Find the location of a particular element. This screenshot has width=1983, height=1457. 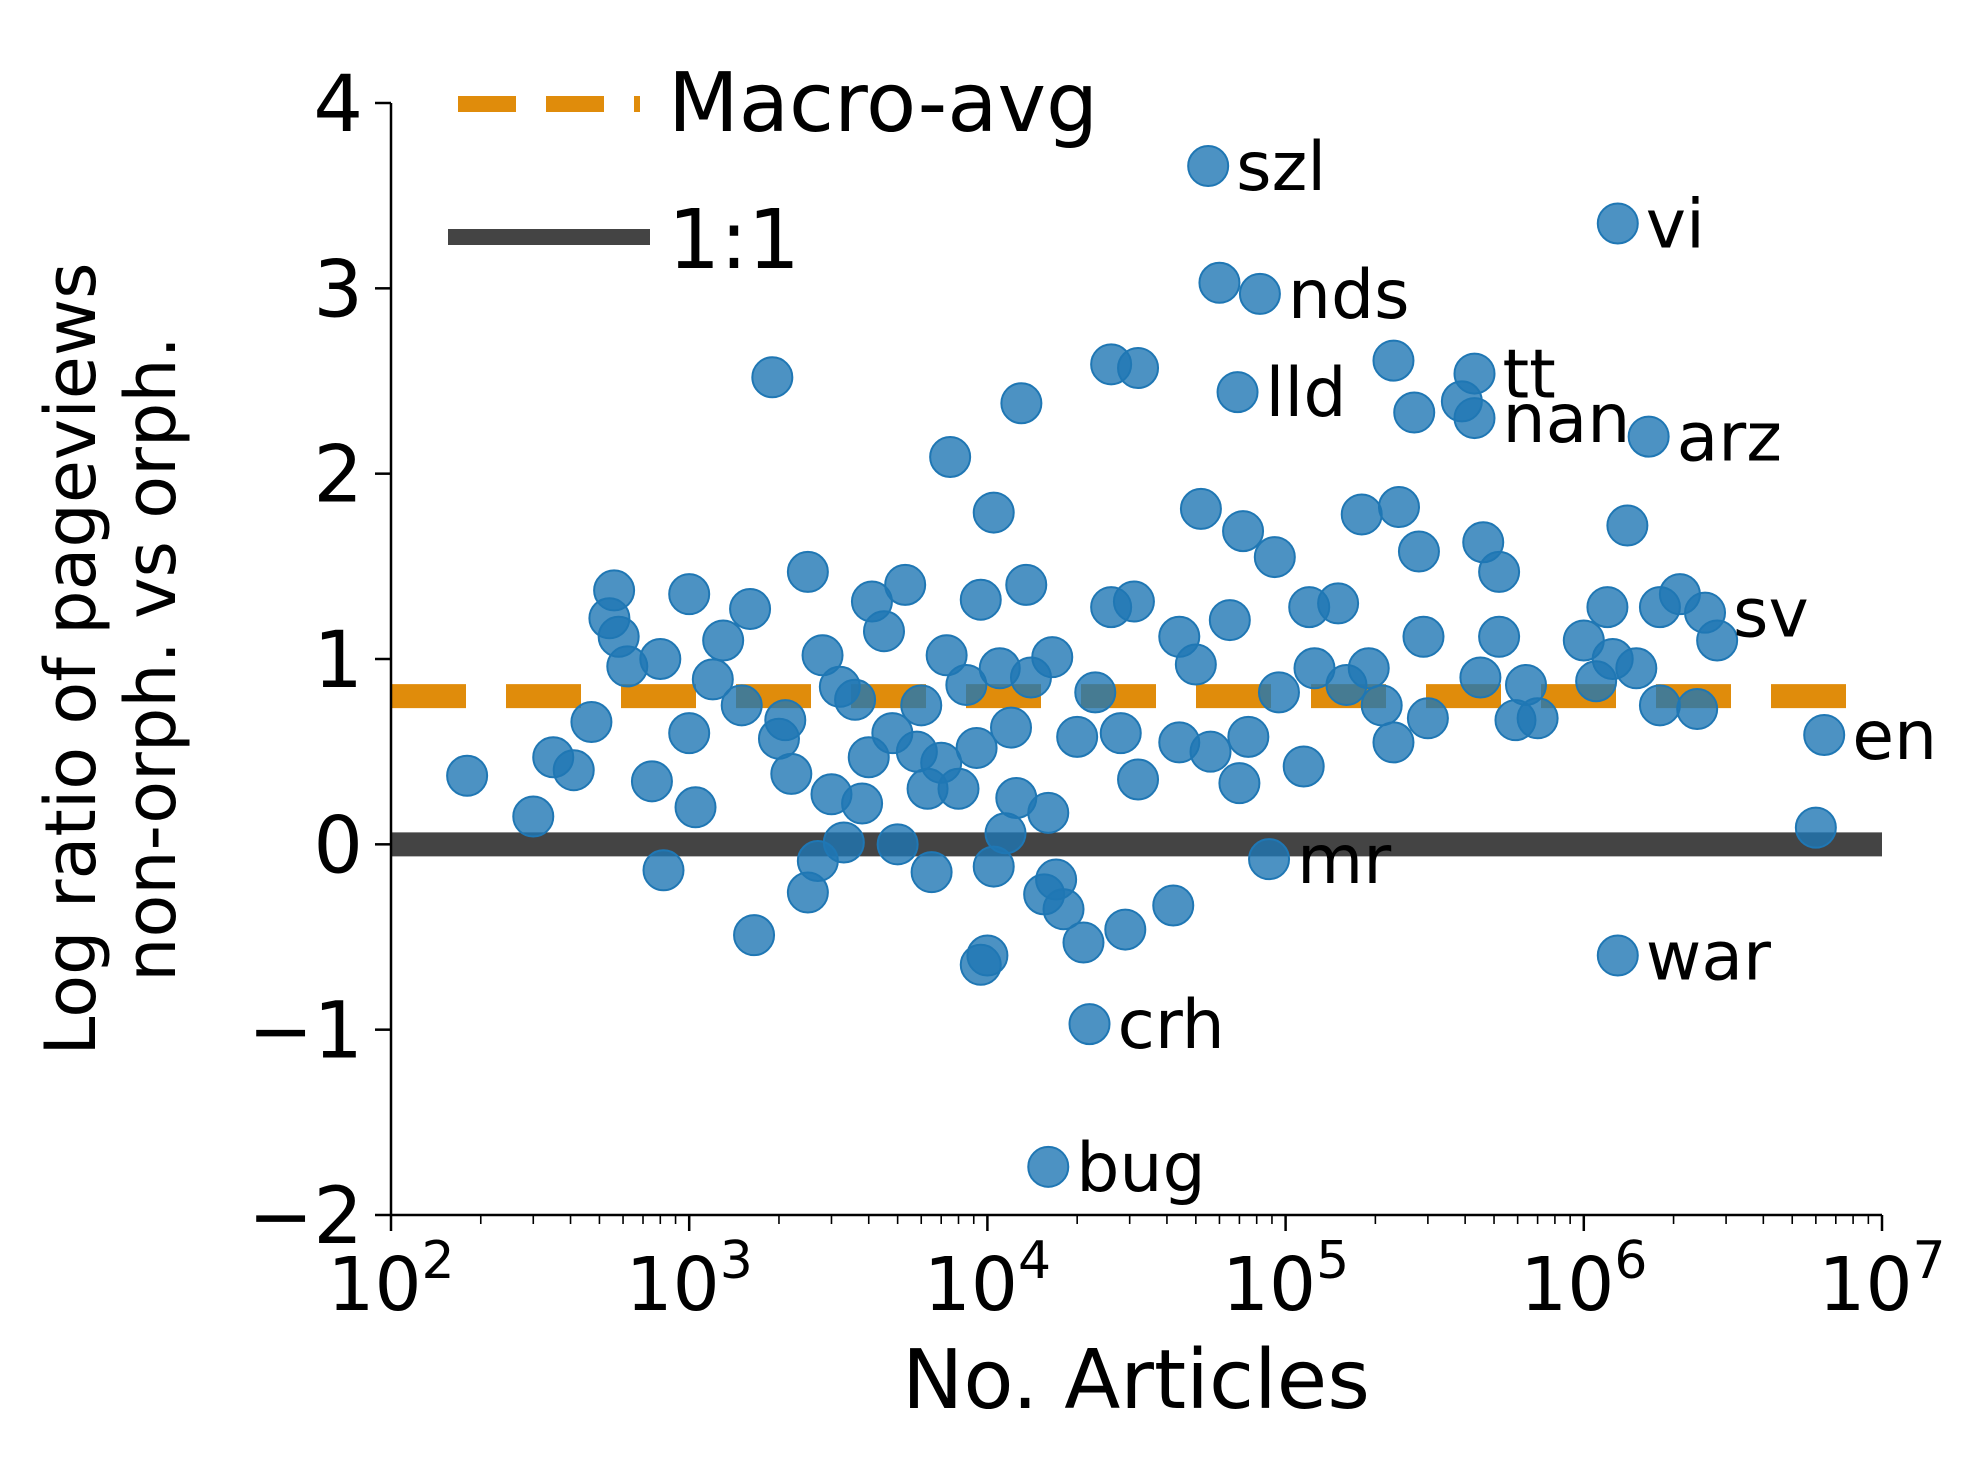

x-tick-label: 10⁵ is located at coordinates (1285, 1279).